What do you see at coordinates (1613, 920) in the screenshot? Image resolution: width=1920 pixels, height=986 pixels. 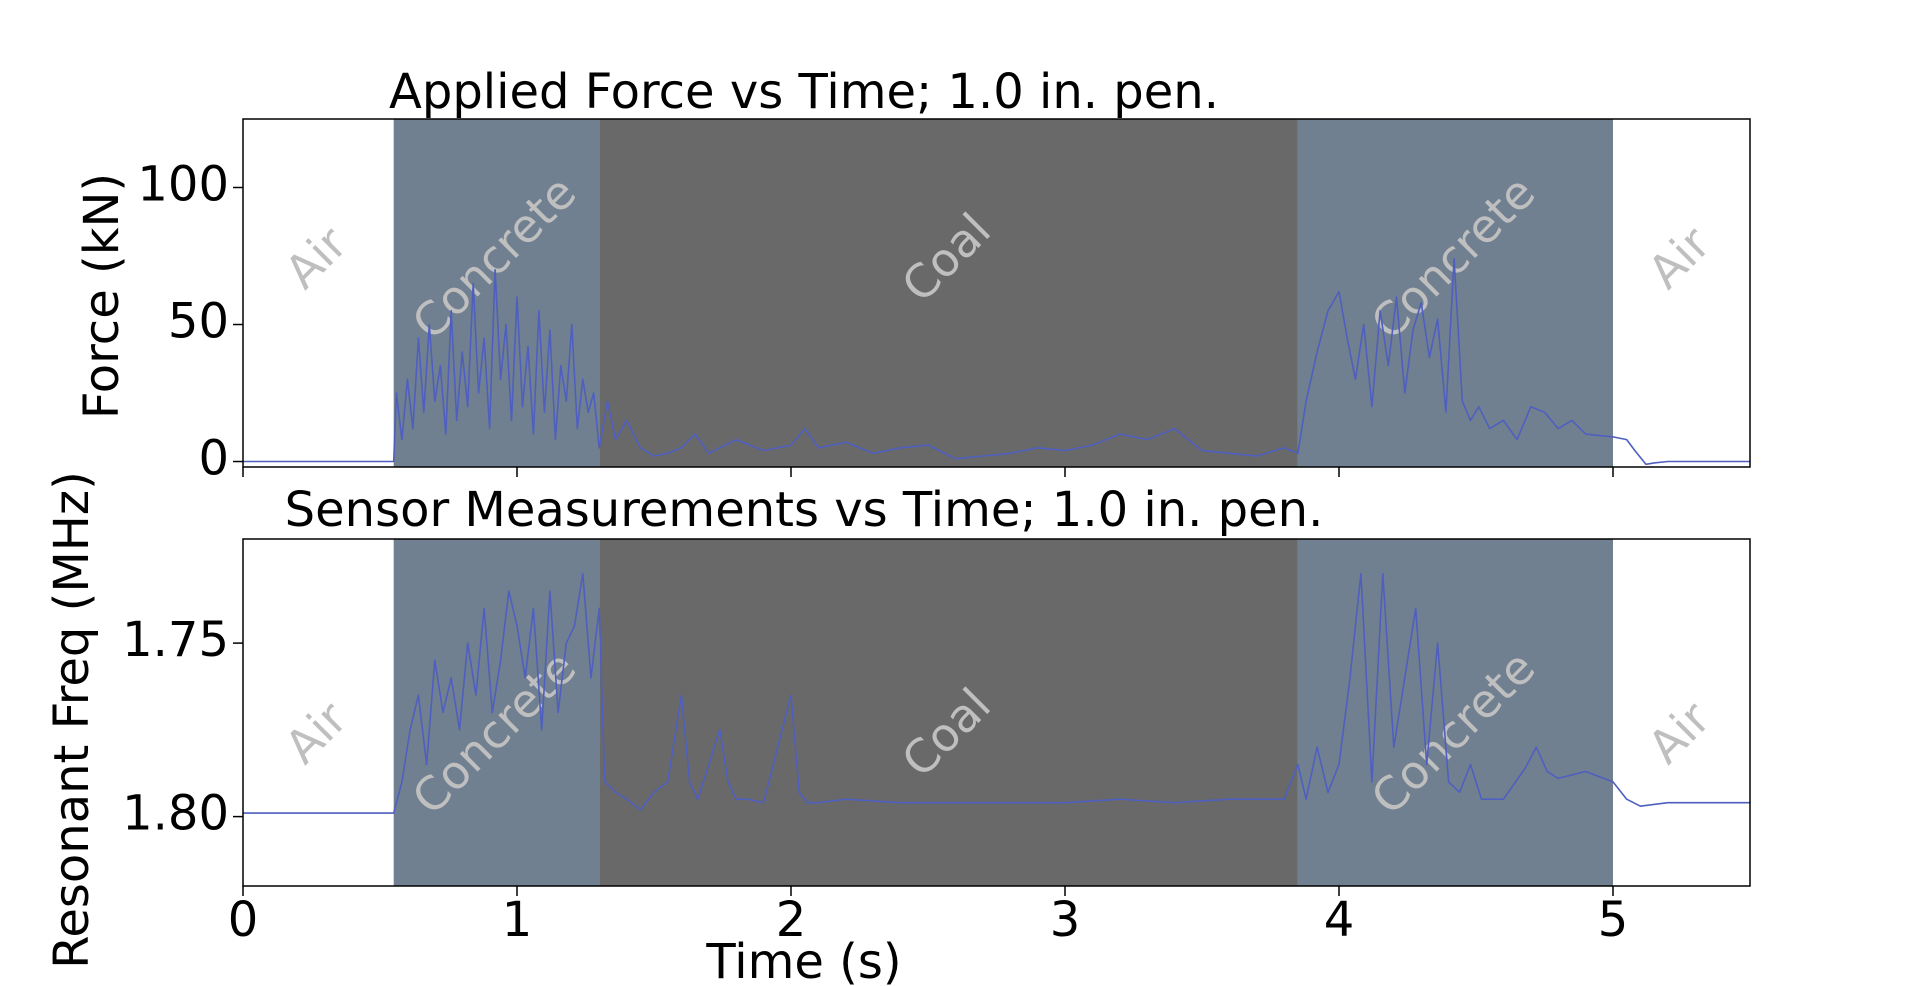 I see `x-tick-label: 5` at bounding box center [1613, 920].